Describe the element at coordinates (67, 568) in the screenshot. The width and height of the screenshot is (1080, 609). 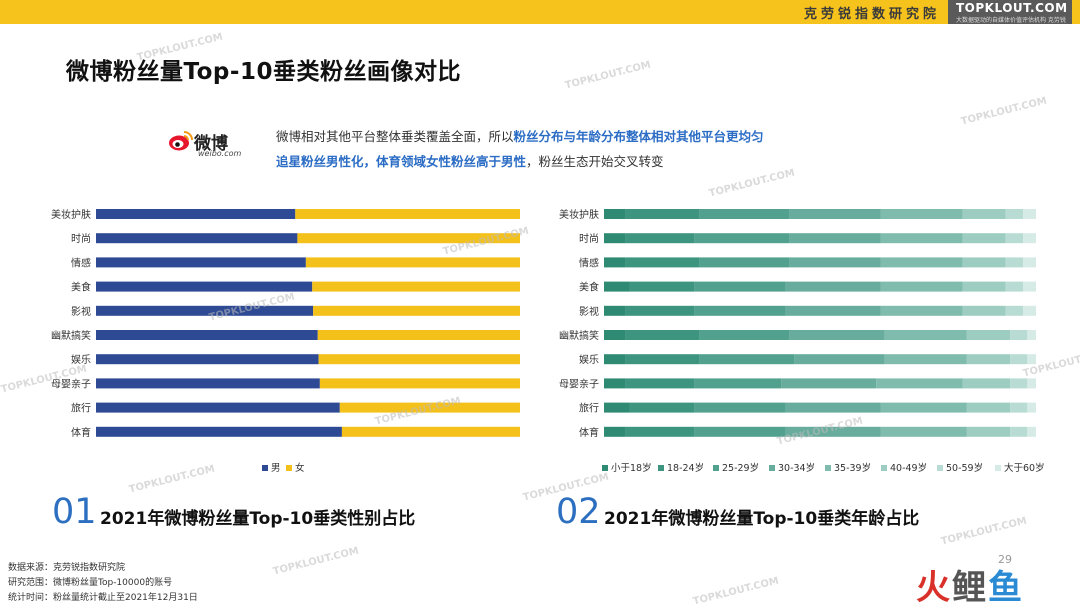
I see `footer-source: 数据来源：克劳锐指数研究院` at that location.